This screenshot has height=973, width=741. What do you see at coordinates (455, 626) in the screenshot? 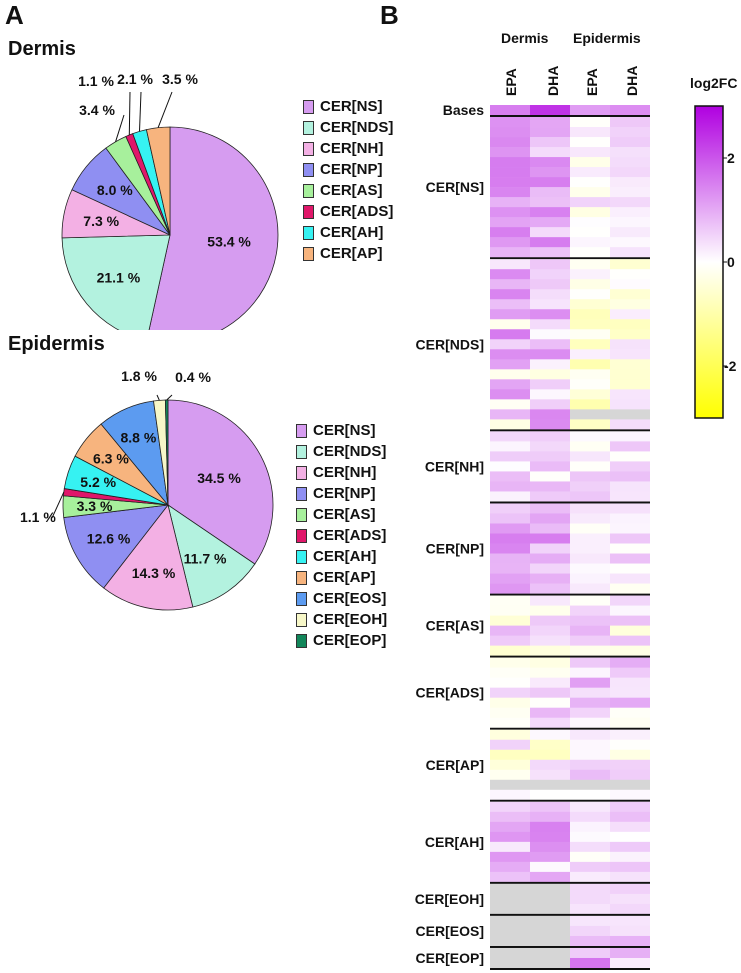
I see `heatmap-row-label-cer-as: CER[AS]` at bounding box center [455, 626].